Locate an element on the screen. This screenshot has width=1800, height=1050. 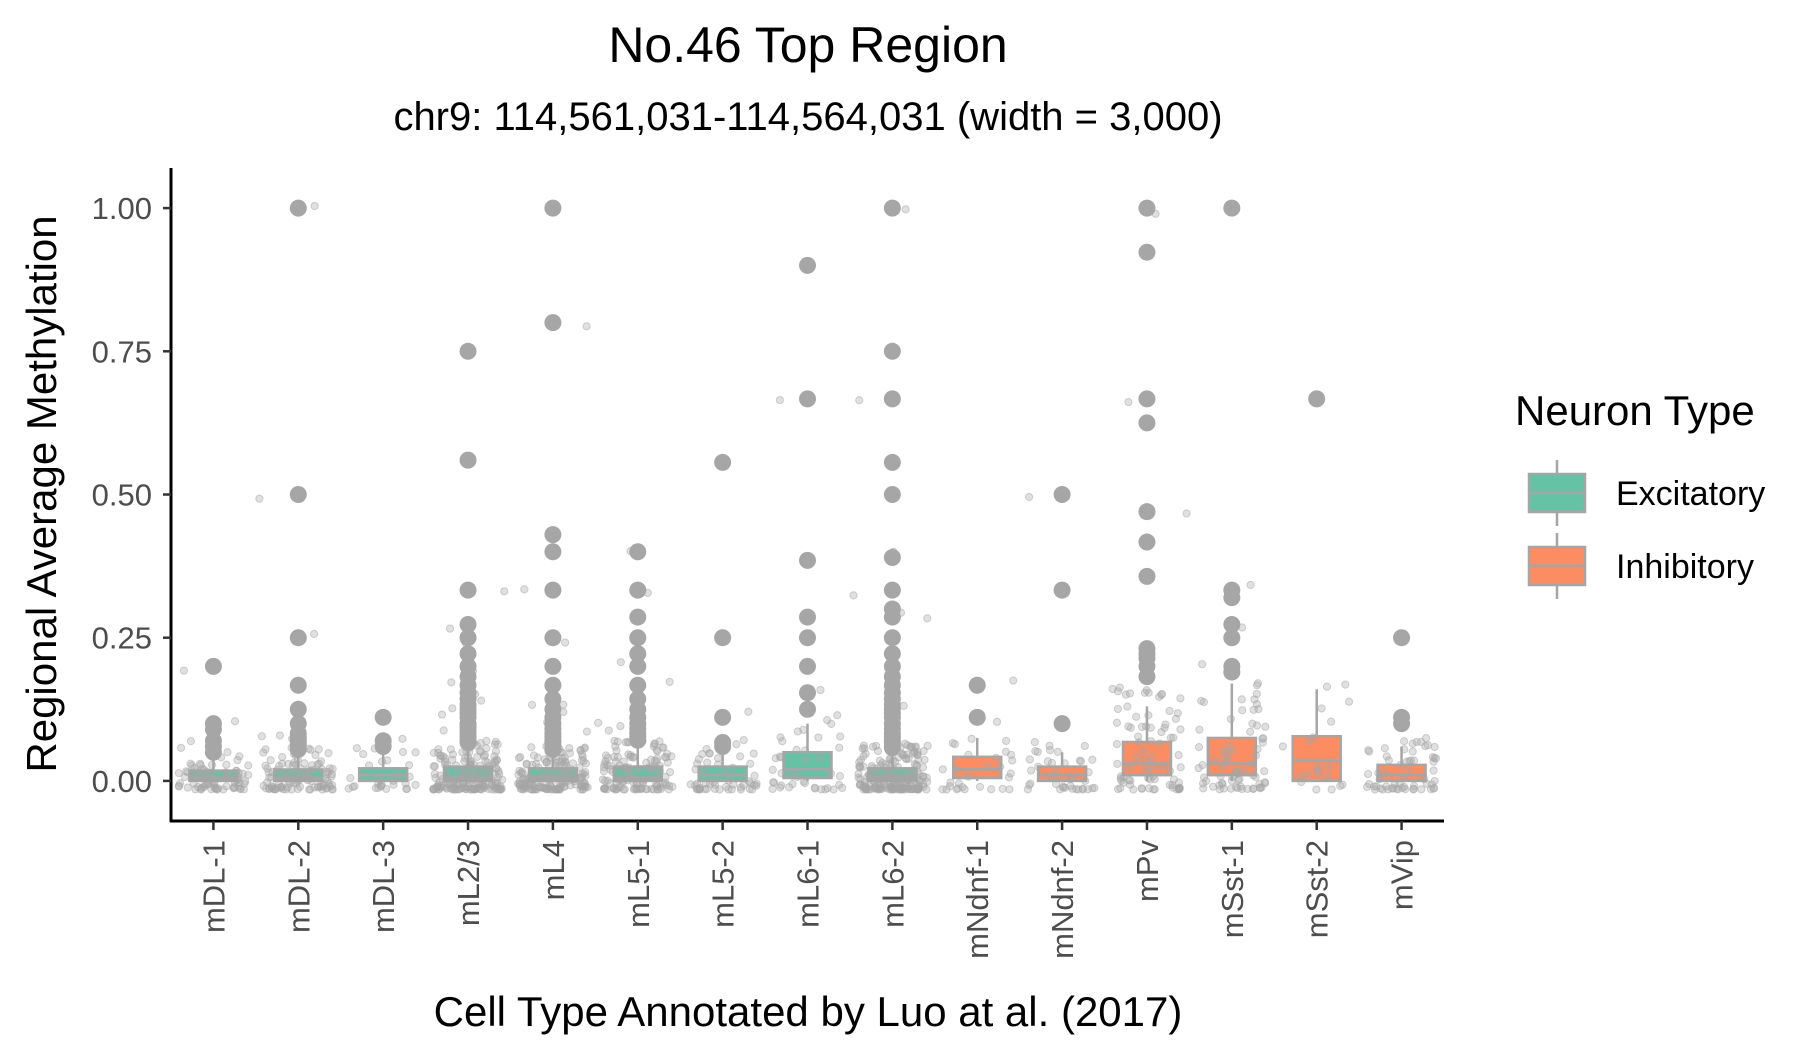
x-tick-label: mL6-2 is located at coordinates (892, 884).